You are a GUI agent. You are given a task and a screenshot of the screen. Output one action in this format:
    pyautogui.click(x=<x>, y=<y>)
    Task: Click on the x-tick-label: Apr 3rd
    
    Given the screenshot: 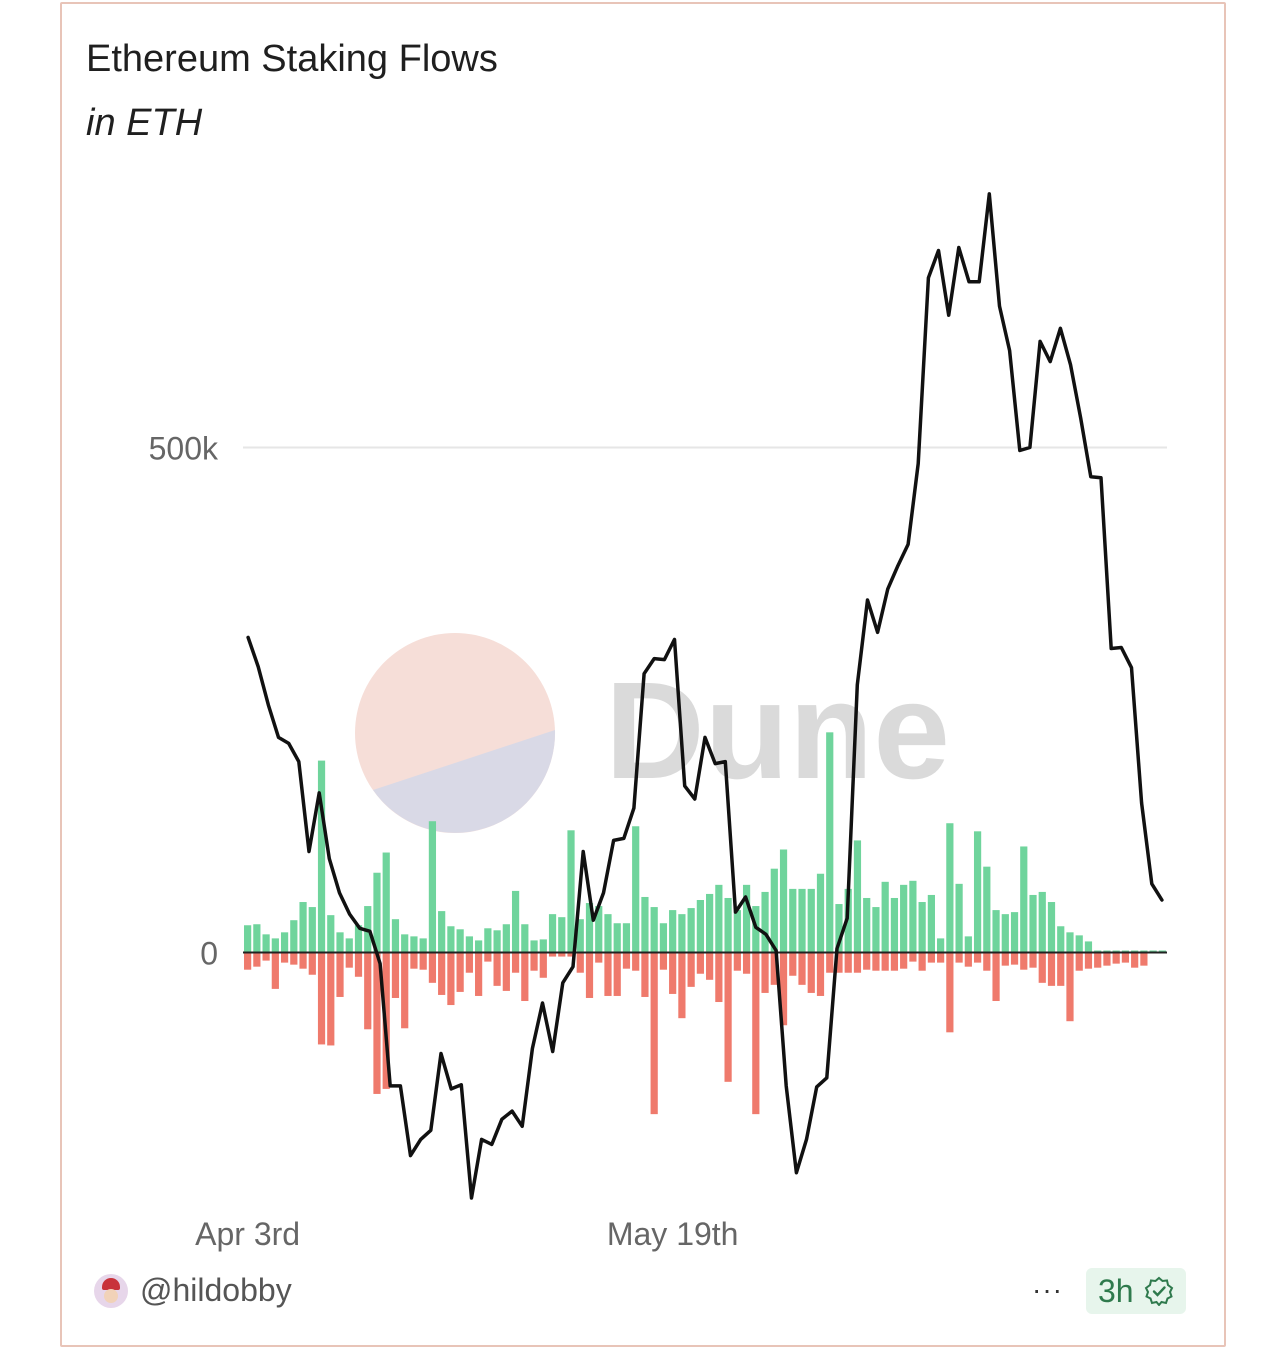 What is the action you would take?
    pyautogui.click(x=247, y=1234)
    